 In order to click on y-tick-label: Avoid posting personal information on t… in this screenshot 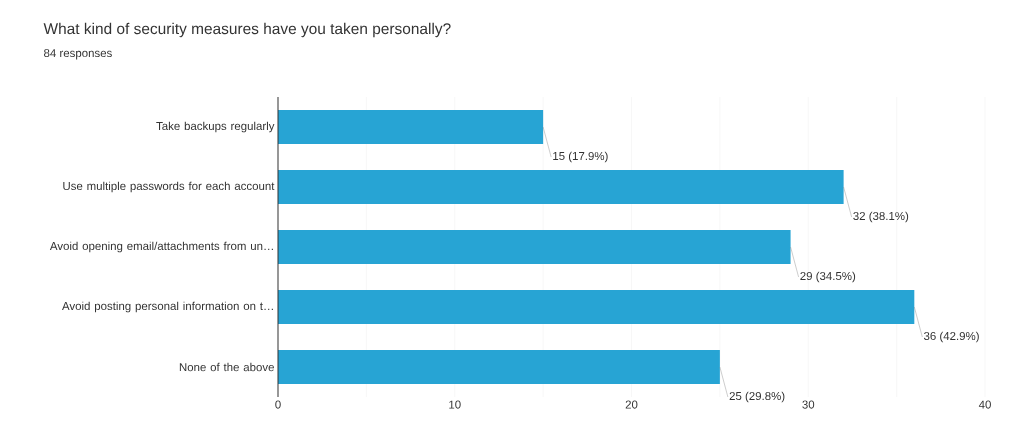, I will do `click(167, 307)`.